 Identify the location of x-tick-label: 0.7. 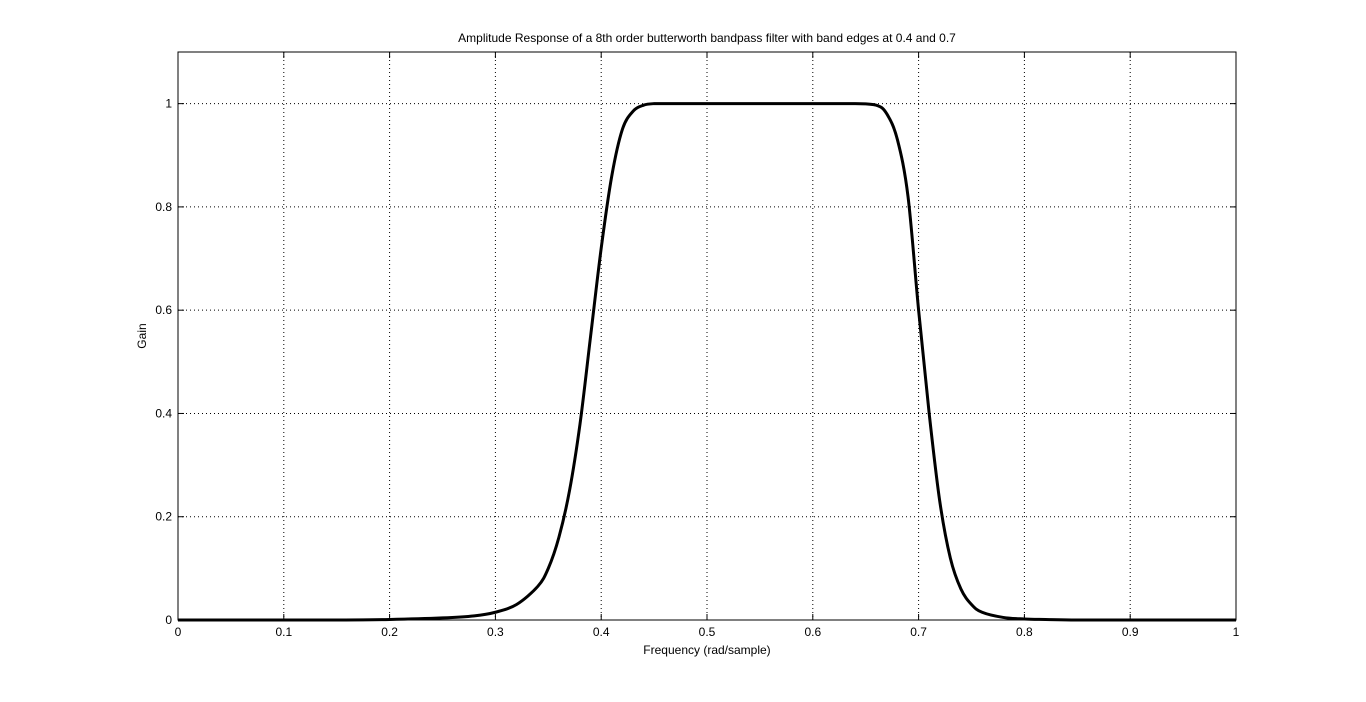
(918, 632).